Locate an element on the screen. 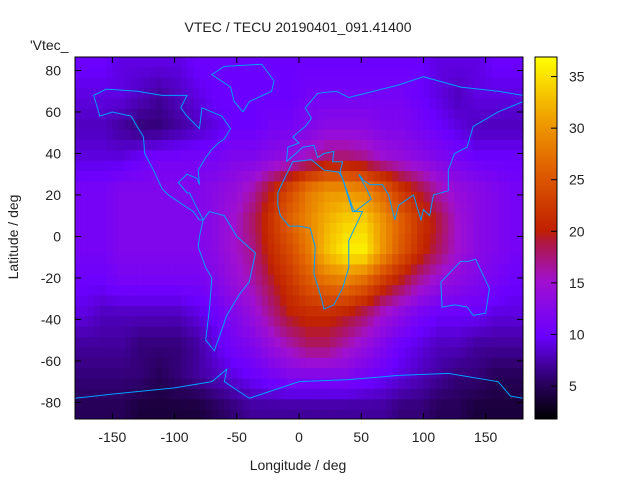  coastline is located at coordinates (299, 383).